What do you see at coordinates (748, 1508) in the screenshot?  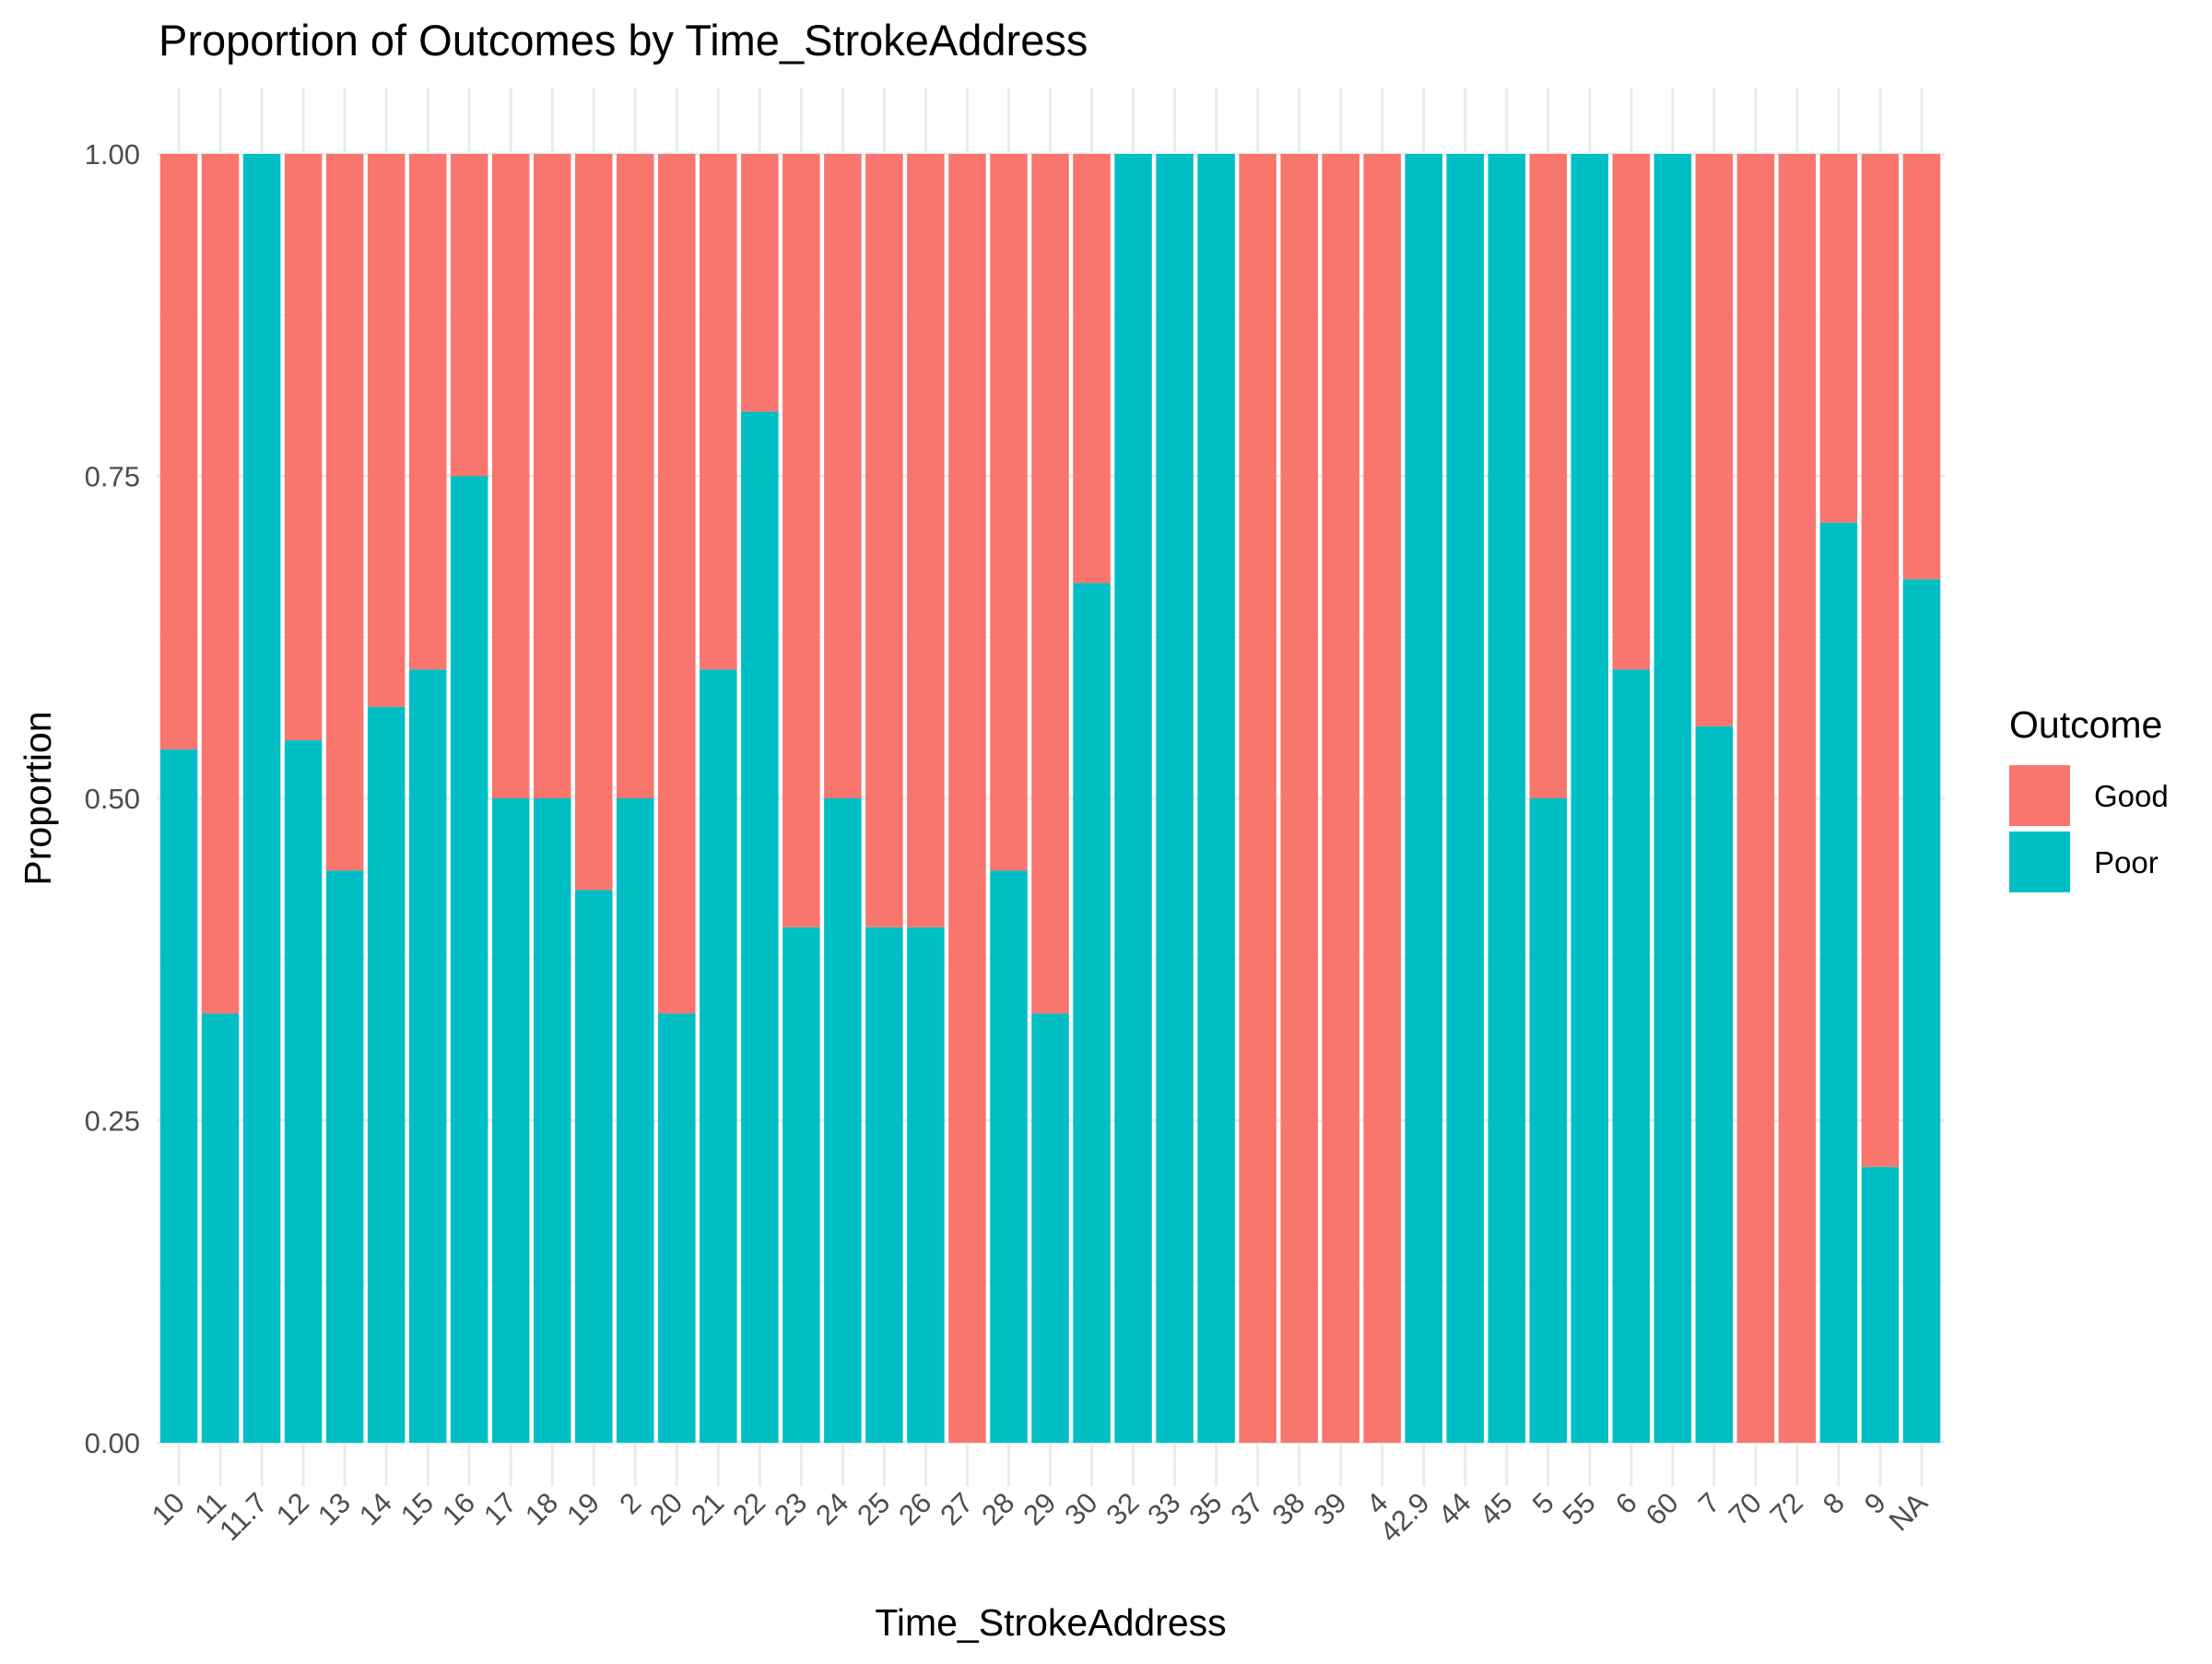 I see `x-tick-label: 22` at bounding box center [748, 1508].